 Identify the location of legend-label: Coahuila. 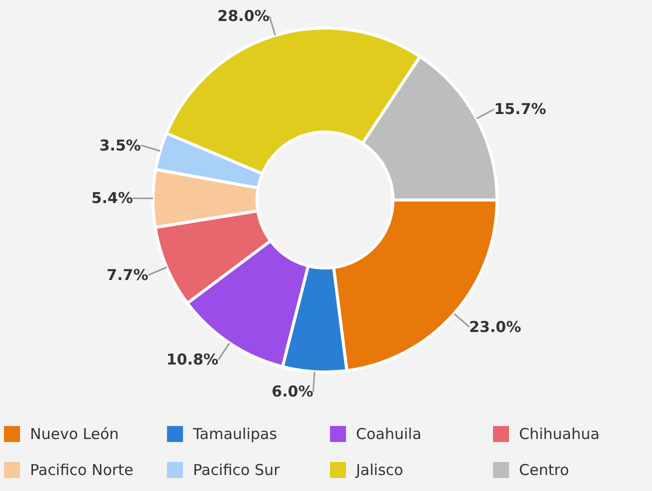
(389, 434).